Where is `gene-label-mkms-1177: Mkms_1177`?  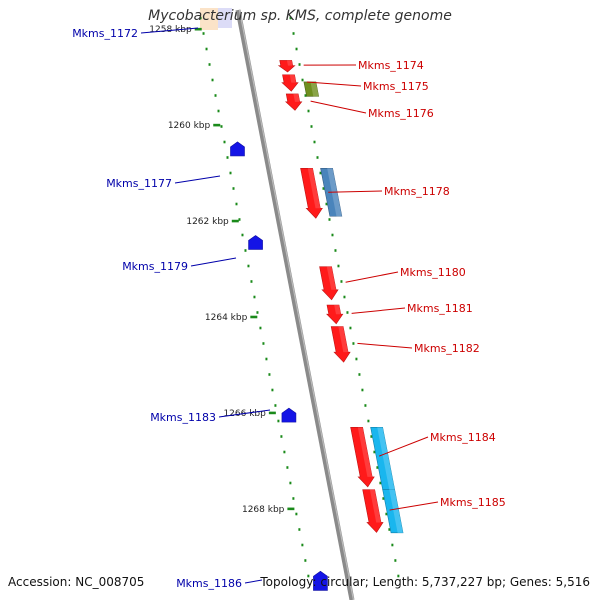 gene-label-mkms-1177: Mkms_1177 is located at coordinates (139, 183).